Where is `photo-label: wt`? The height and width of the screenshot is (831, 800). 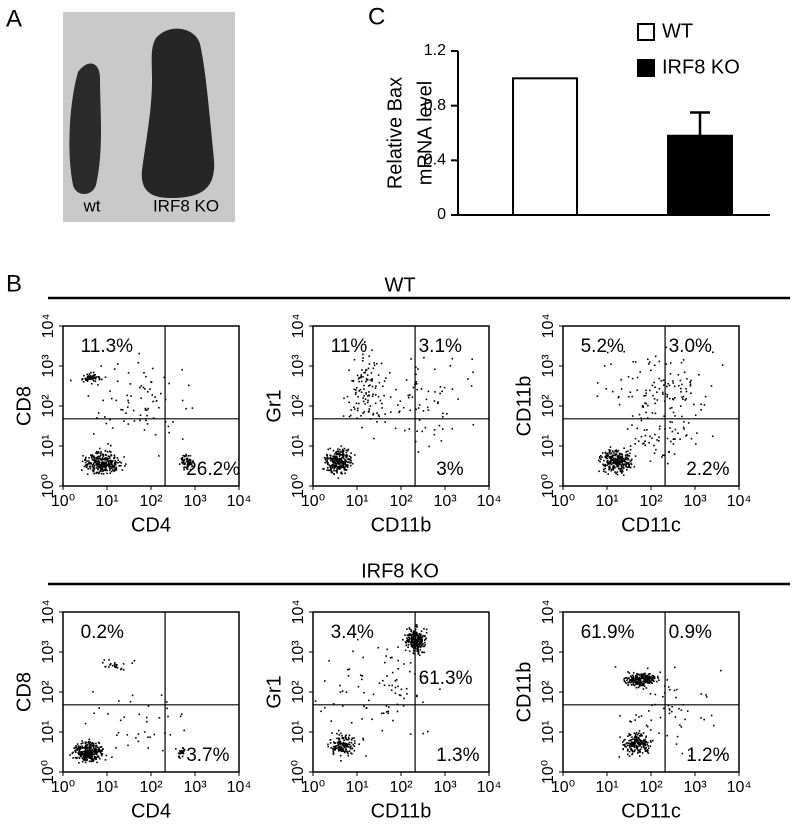
photo-label: wt is located at coordinates (92, 205).